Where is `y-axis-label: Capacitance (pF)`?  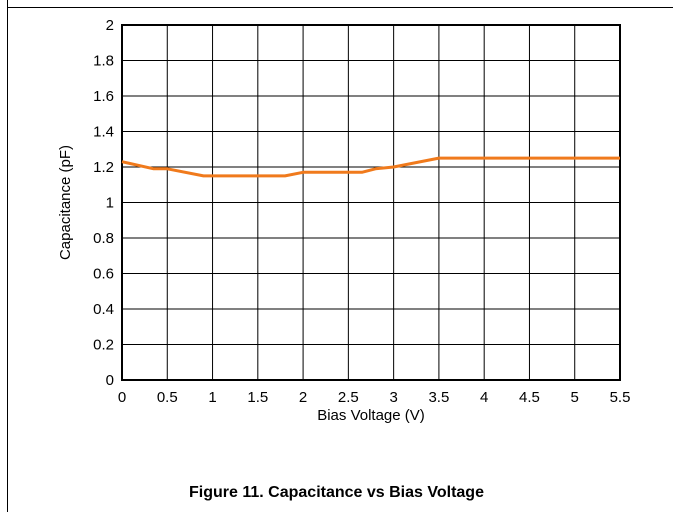 y-axis-label: Capacitance (pF) is located at coordinates (65, 202).